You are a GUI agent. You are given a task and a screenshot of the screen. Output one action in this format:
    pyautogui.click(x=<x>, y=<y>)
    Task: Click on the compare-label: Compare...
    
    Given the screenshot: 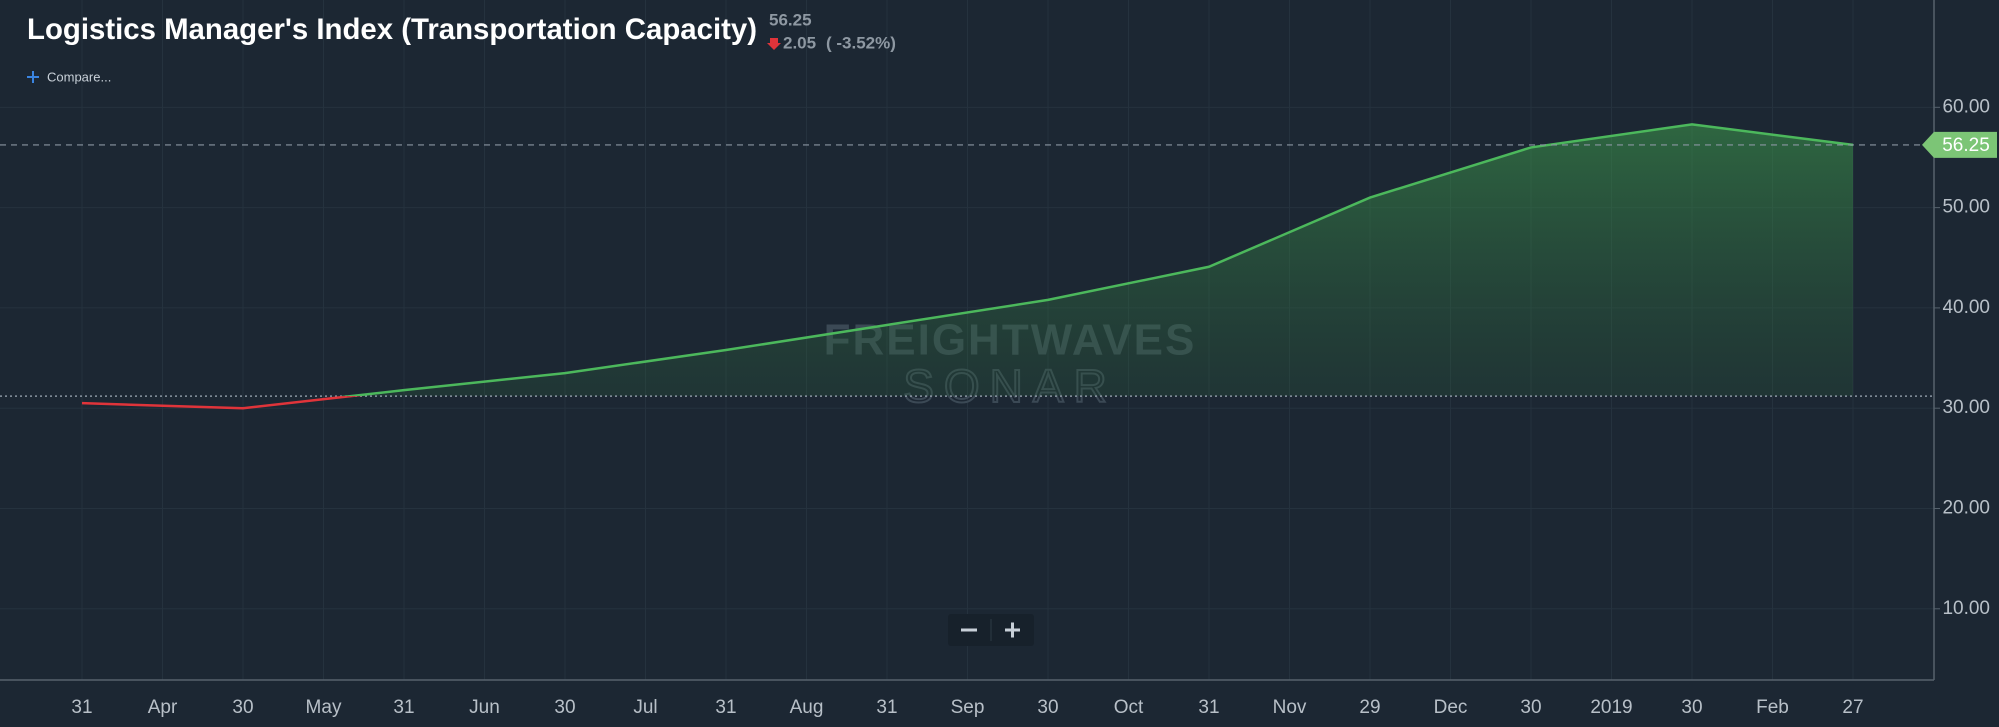 What is the action you would take?
    pyautogui.click(x=79, y=76)
    